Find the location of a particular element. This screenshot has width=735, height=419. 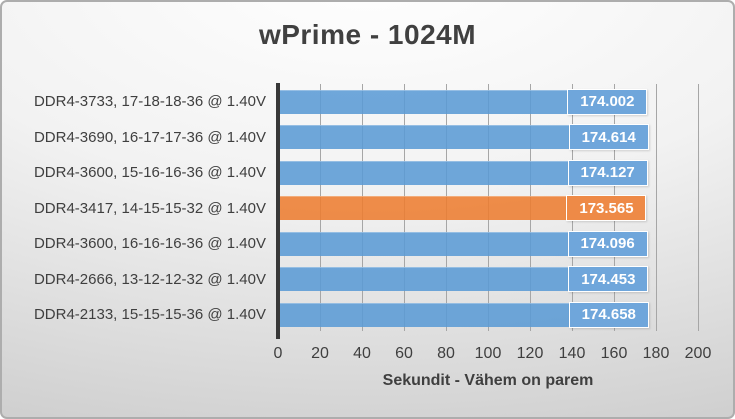

x-tick-label: 0 is located at coordinates (278, 353).